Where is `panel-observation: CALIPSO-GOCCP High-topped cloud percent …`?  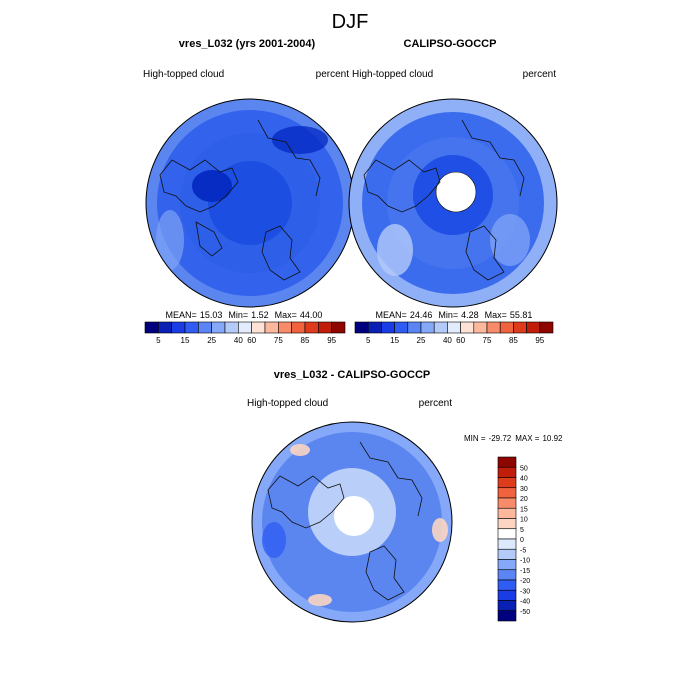
panel-observation: CALIPSO-GOCCP High-topped cloud percent … is located at coordinates (453, 191).